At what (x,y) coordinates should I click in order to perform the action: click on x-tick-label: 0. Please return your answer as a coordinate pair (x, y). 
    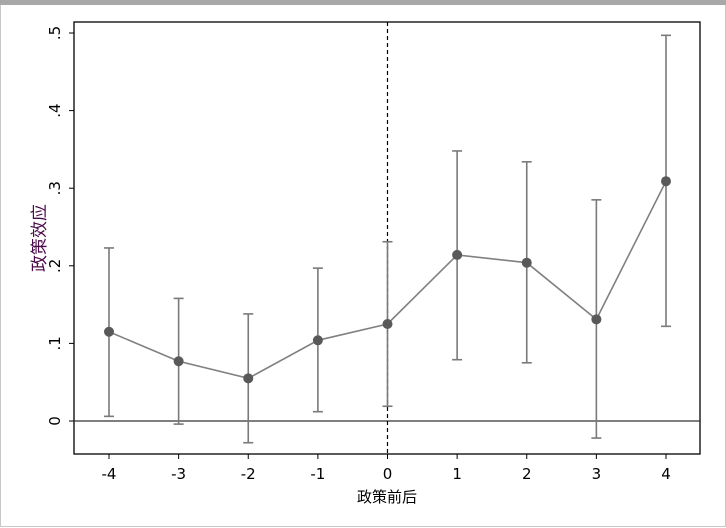
    Looking at the image, I should click on (388, 474).